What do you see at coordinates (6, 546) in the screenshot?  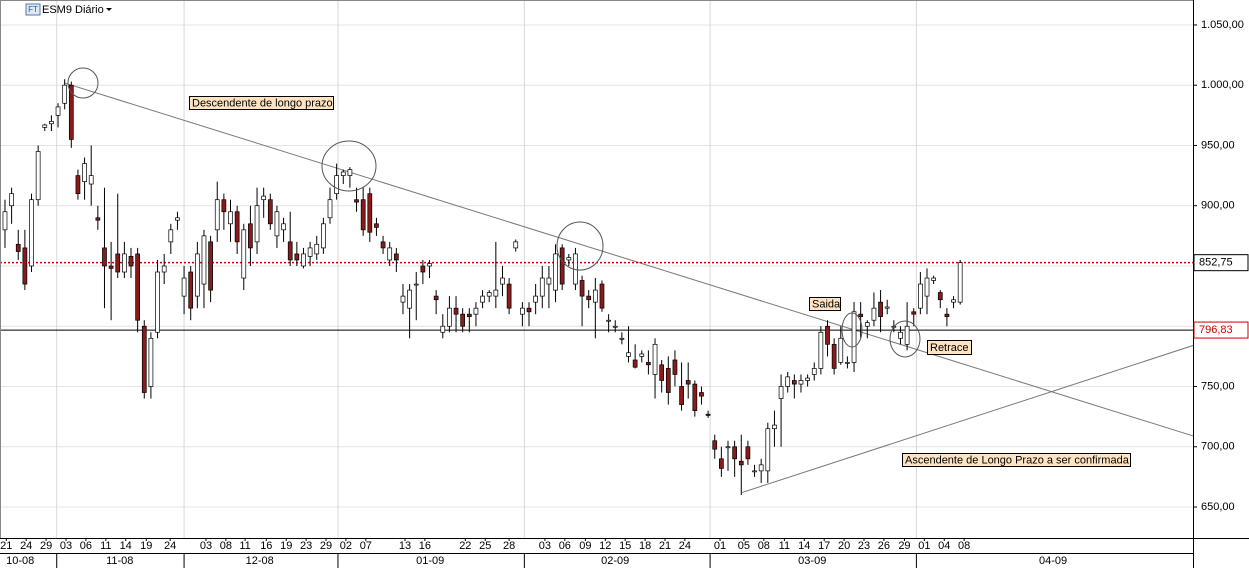 I see `x-tick-label: 21` at bounding box center [6, 546].